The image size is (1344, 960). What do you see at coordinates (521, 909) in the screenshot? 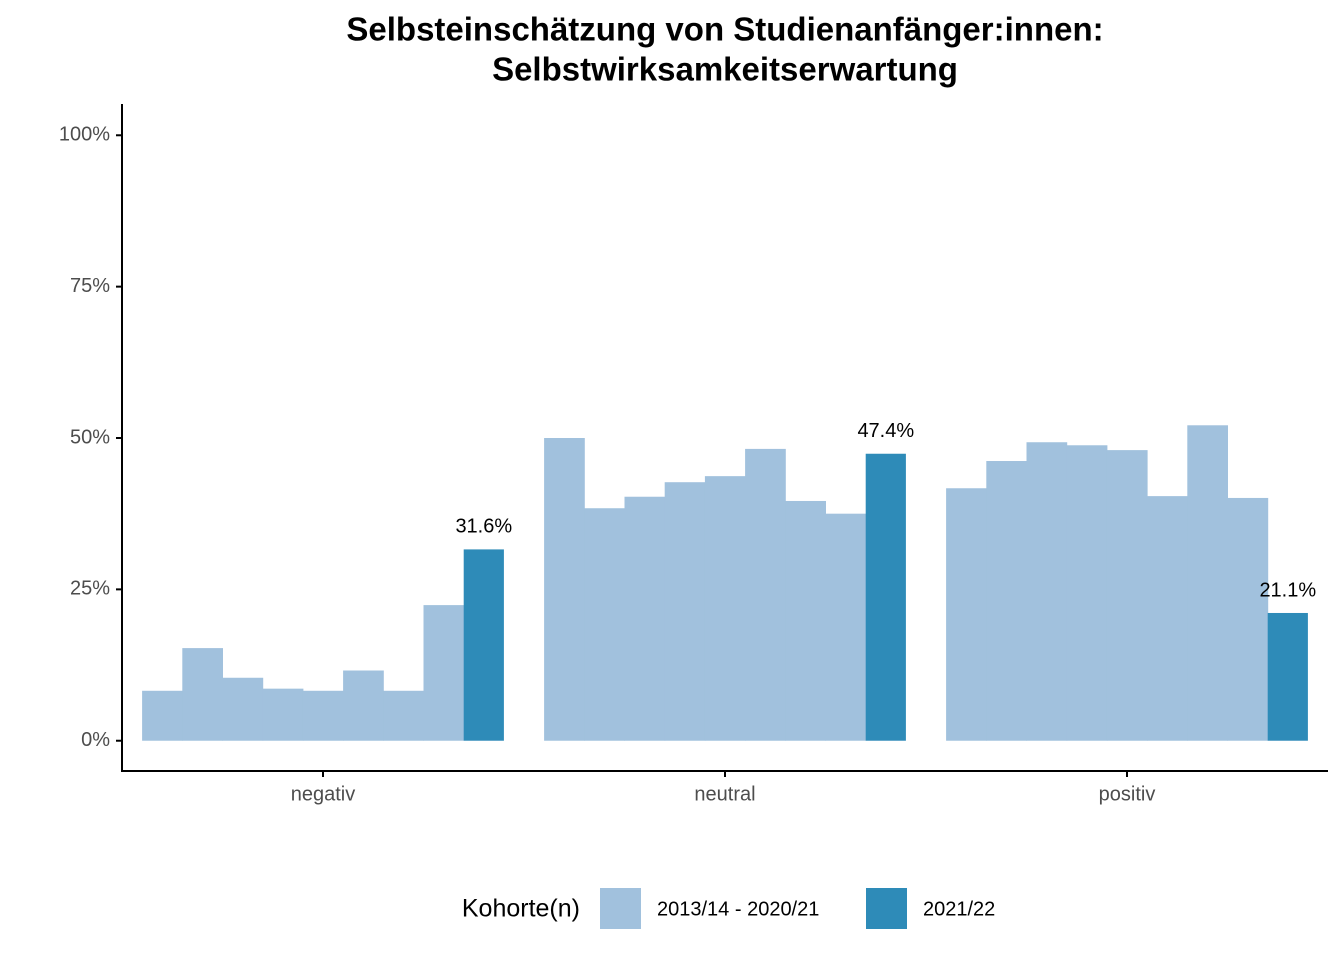
I see `legend-title: Kohorte(n)` at bounding box center [521, 909].